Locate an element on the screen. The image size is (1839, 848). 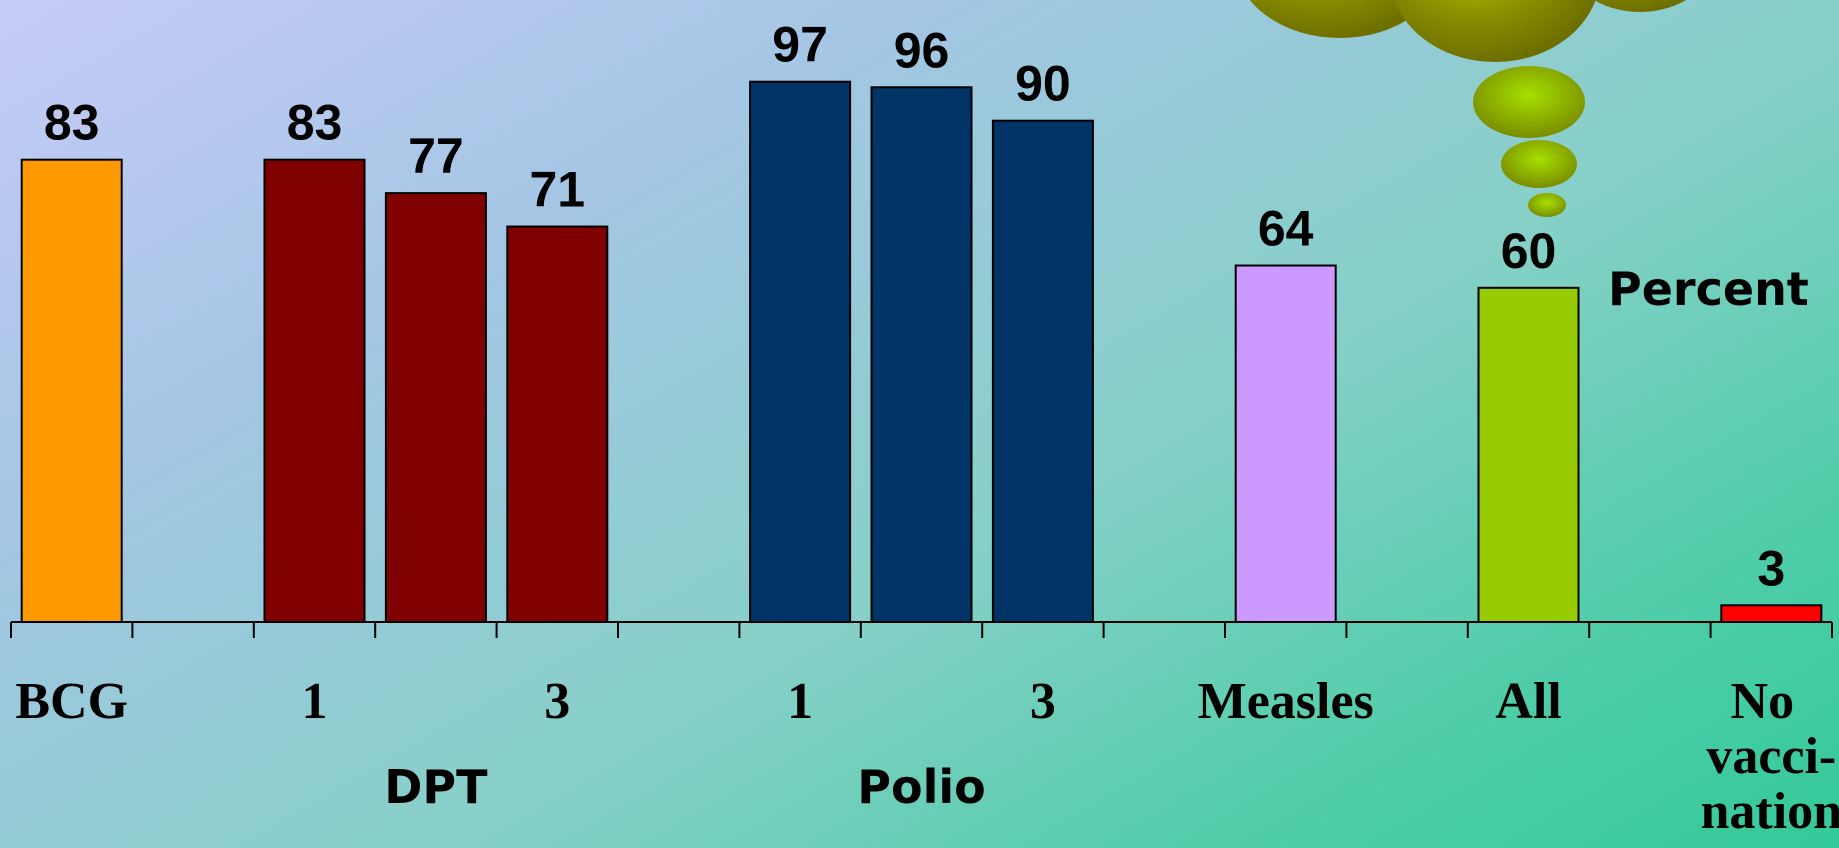
x-axis is located at coordinates (921, 629).